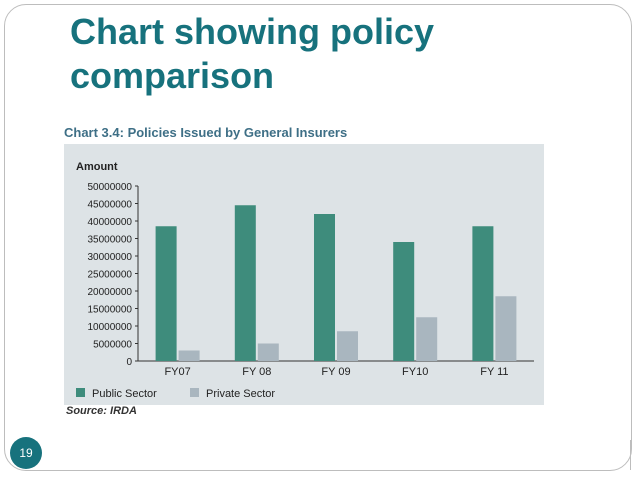  I want to click on y-tick-label: 35000000, so click(110, 240).